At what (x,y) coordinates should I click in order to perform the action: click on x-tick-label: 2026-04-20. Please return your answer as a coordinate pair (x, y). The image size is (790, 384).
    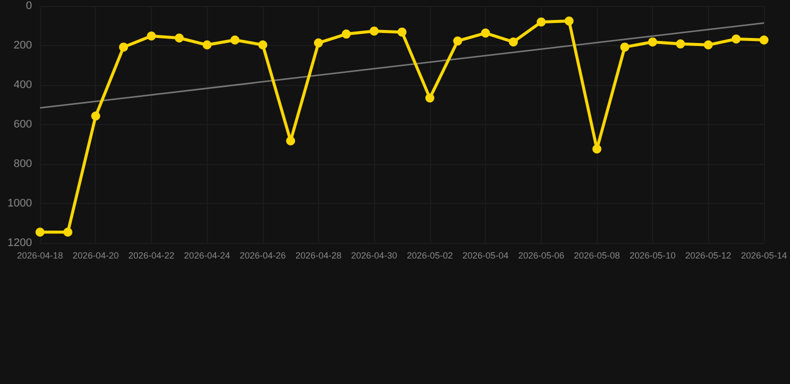
    Looking at the image, I should click on (95, 255).